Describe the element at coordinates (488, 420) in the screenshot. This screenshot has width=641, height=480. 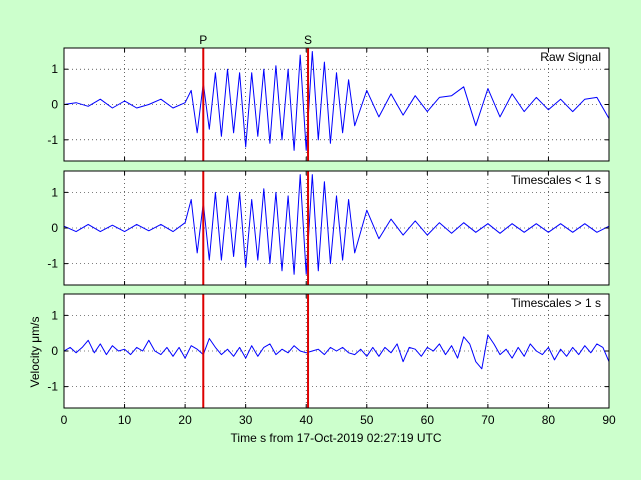
I see `x-tick-label: 70` at that location.